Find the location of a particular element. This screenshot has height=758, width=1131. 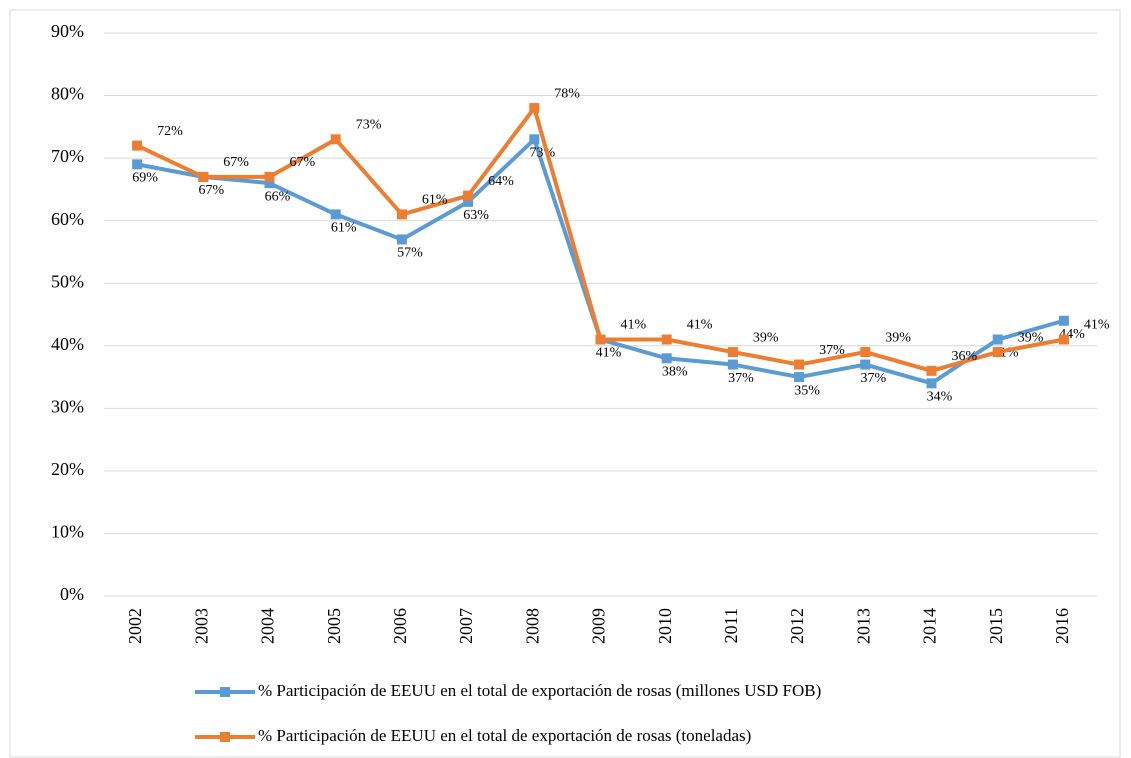

y-tick-label: 30% is located at coordinates (67, 406).